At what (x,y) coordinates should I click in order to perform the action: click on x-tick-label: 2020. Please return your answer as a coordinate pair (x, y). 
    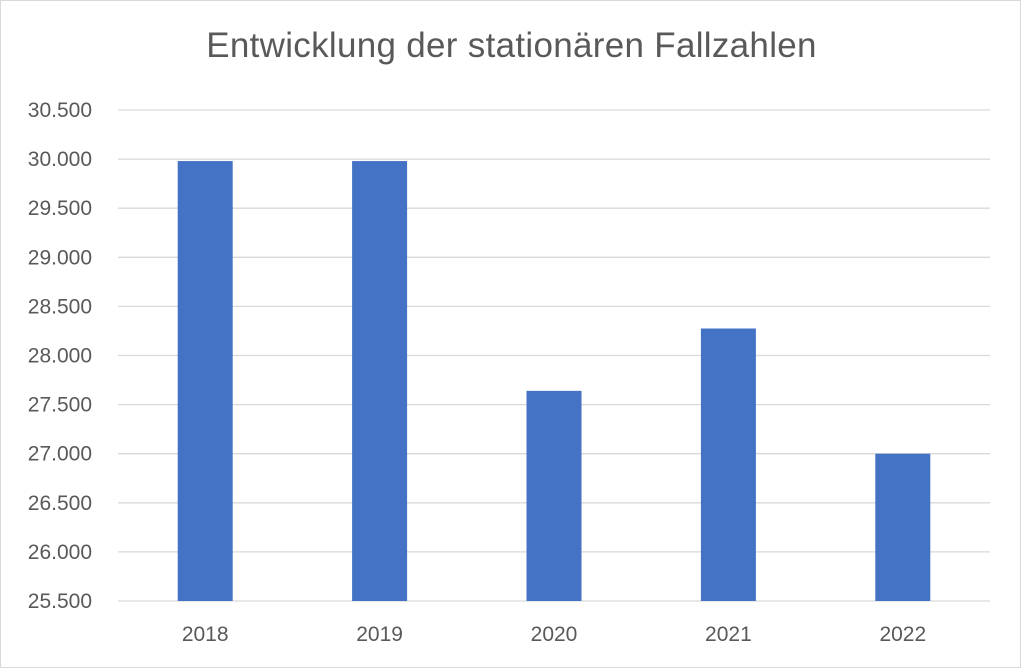
    Looking at the image, I should click on (554, 634).